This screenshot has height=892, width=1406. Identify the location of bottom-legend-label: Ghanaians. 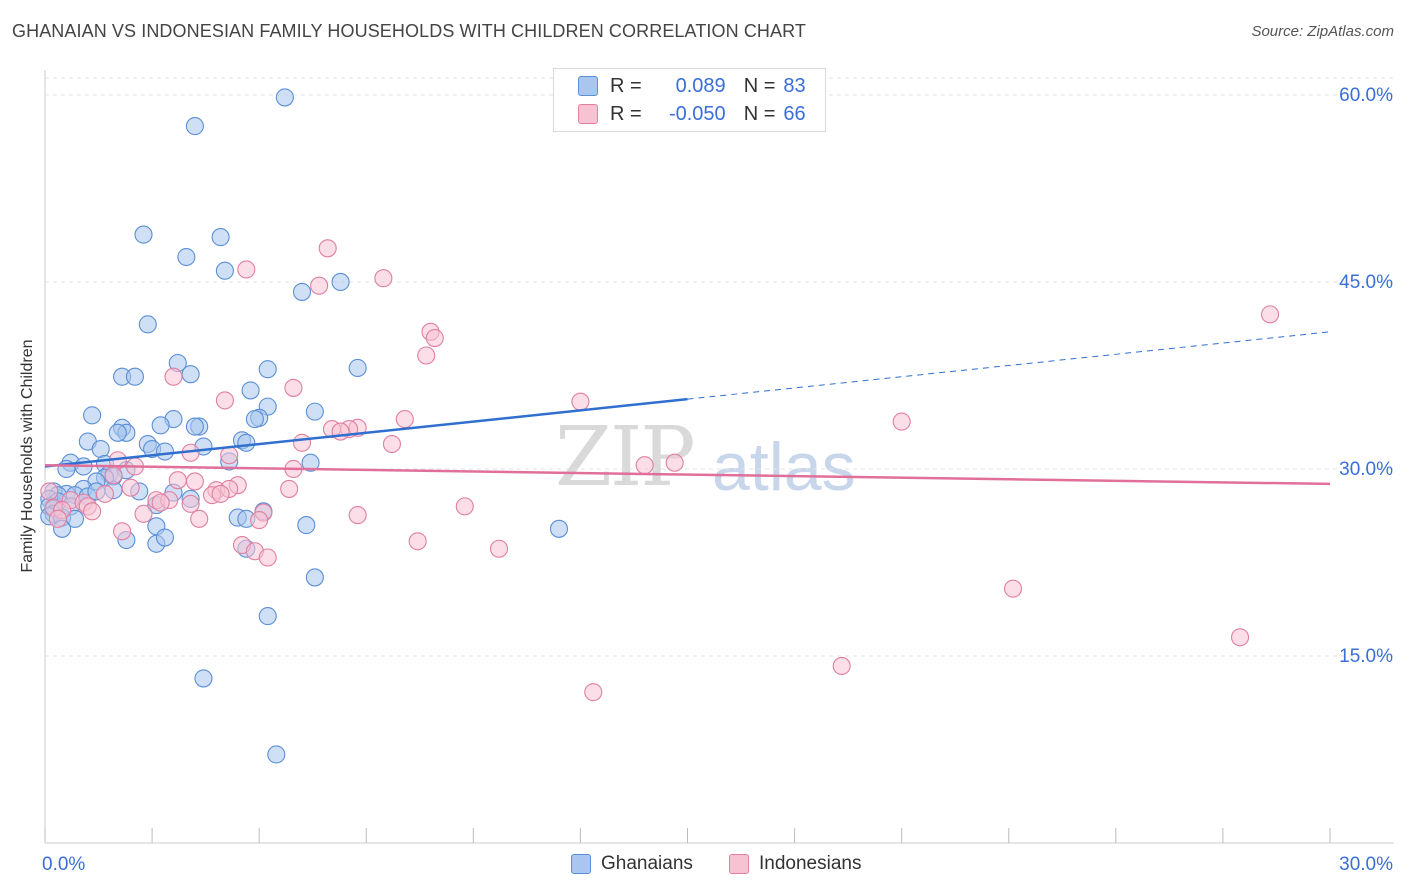
(647, 863).